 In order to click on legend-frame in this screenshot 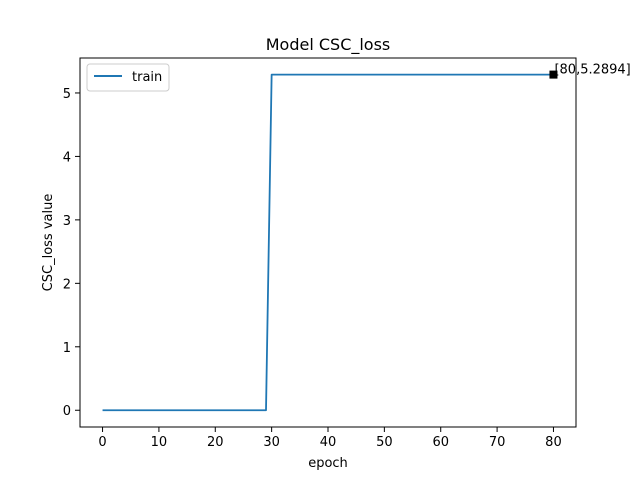, I will do `click(128, 77)`.